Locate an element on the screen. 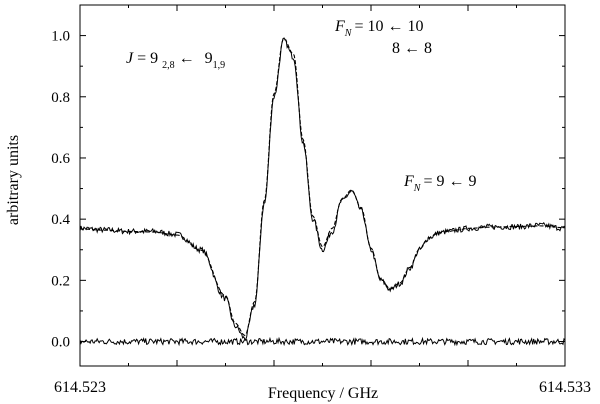 The image size is (600, 404). main-peak-line2: 8 ← 8 is located at coordinates (412, 48).